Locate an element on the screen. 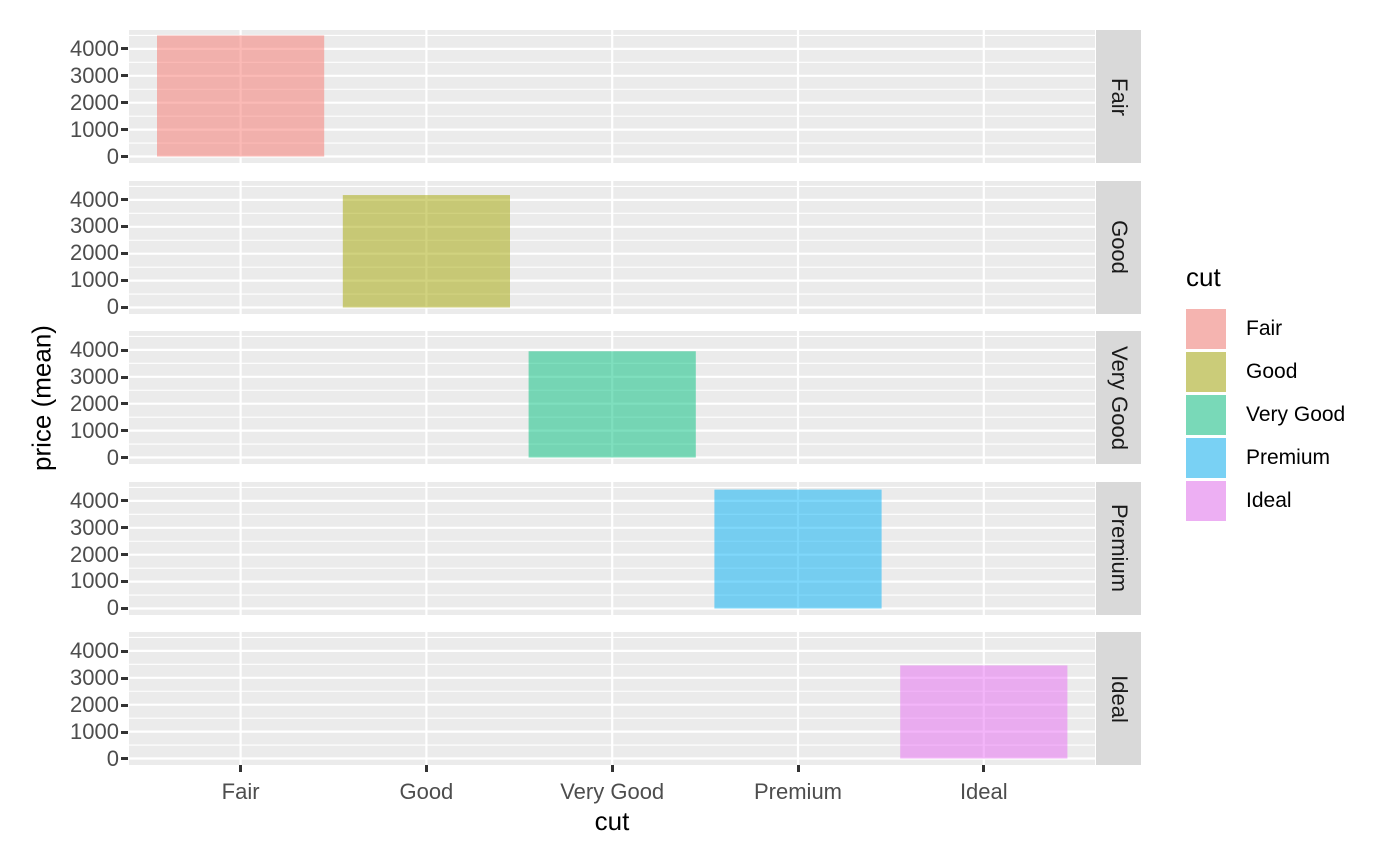  legend-label-very-good: Very Good is located at coordinates (1296, 414).